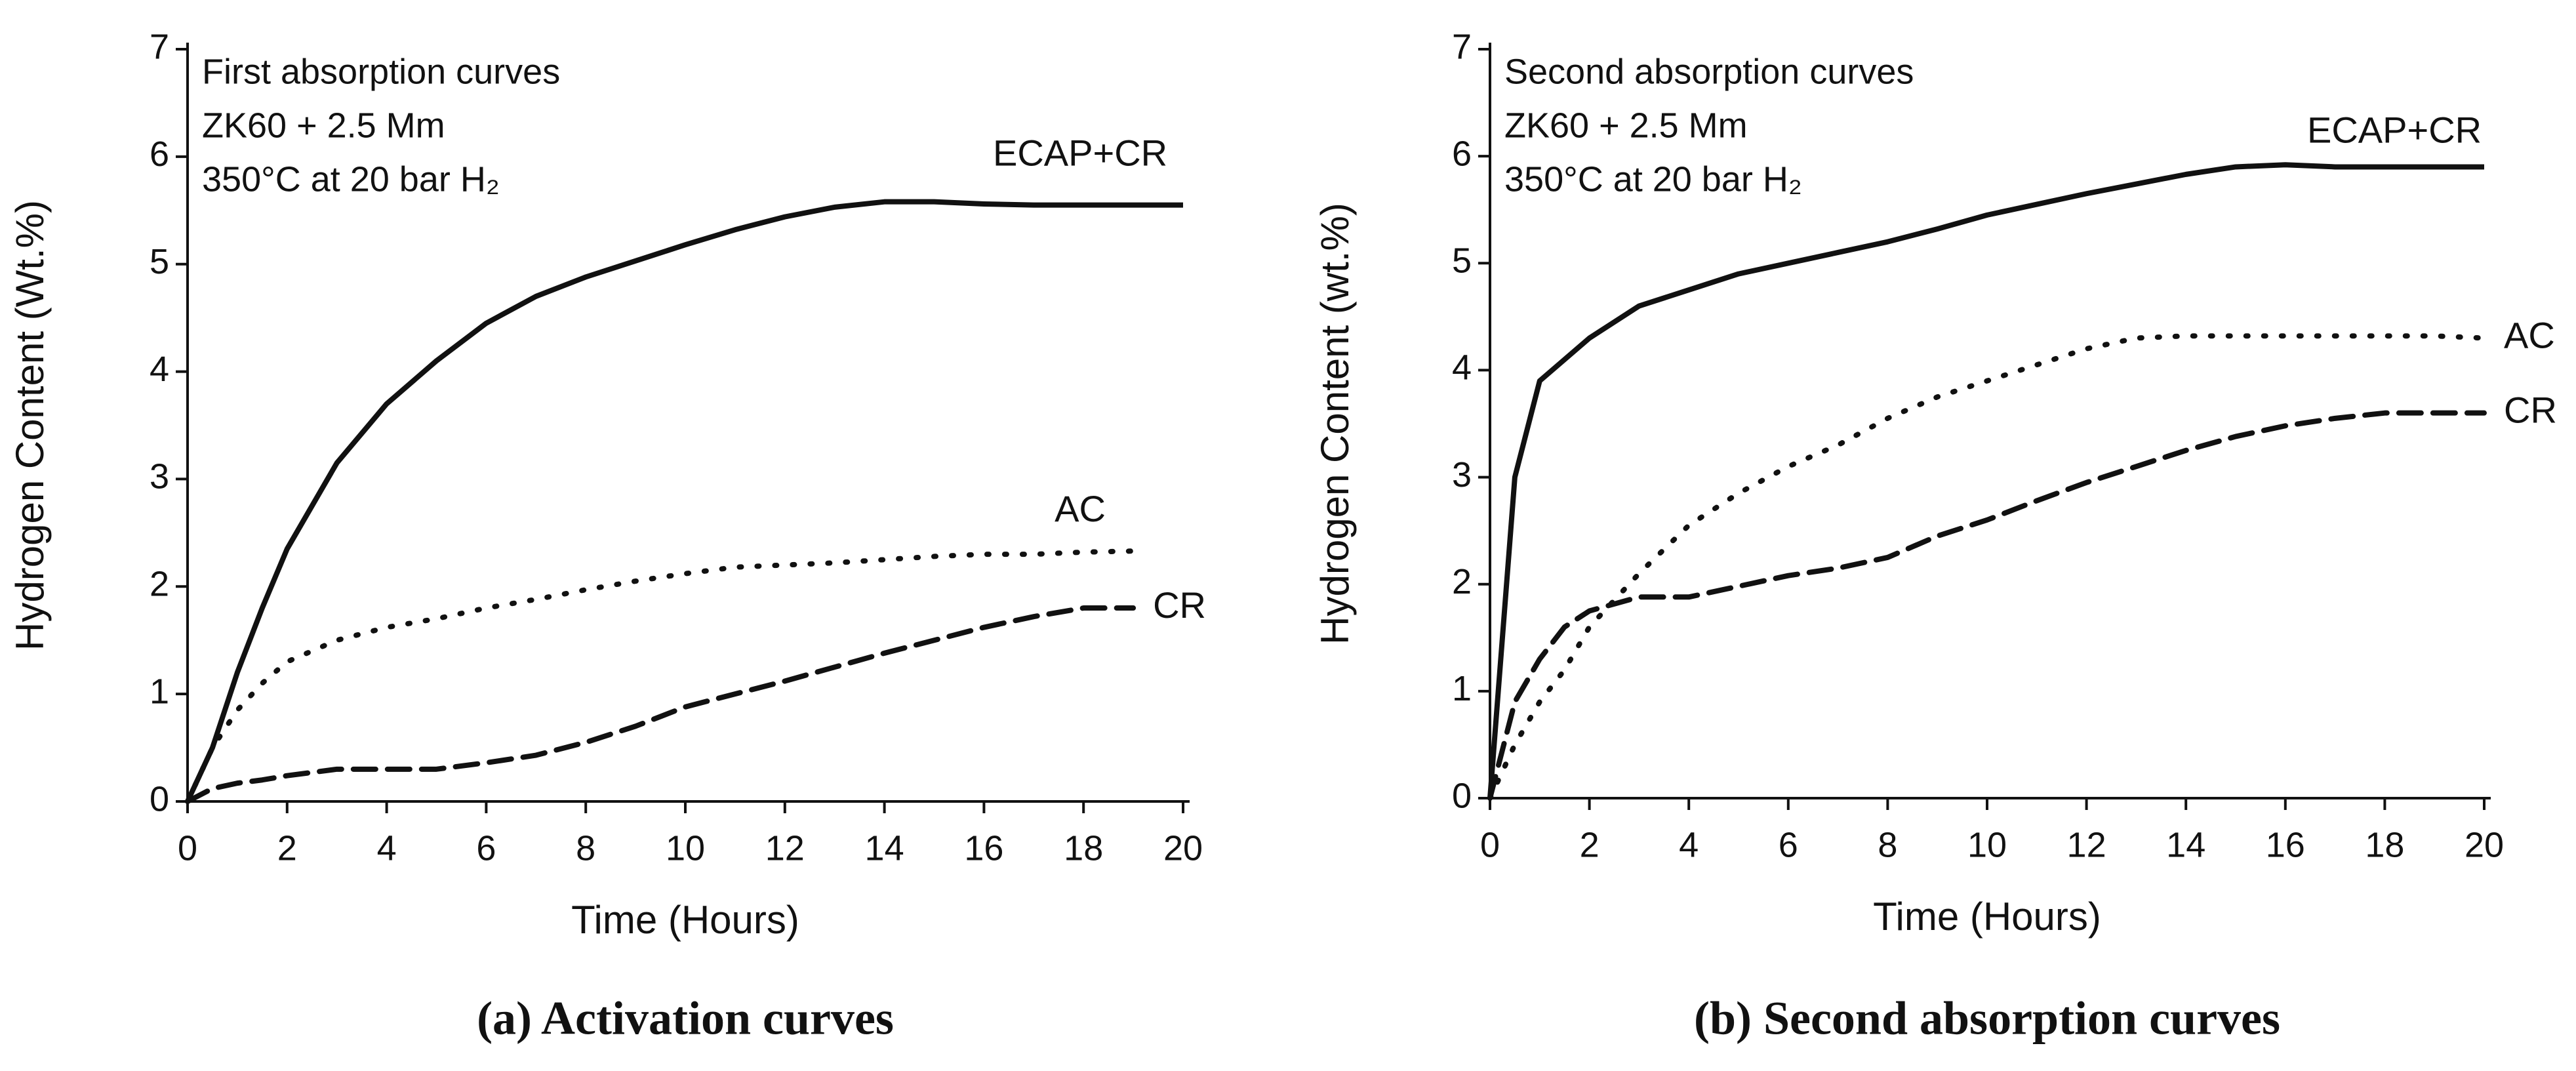  I want to click on y-axis-label: Hydrogen Content (wt.%), so click(1335, 424).